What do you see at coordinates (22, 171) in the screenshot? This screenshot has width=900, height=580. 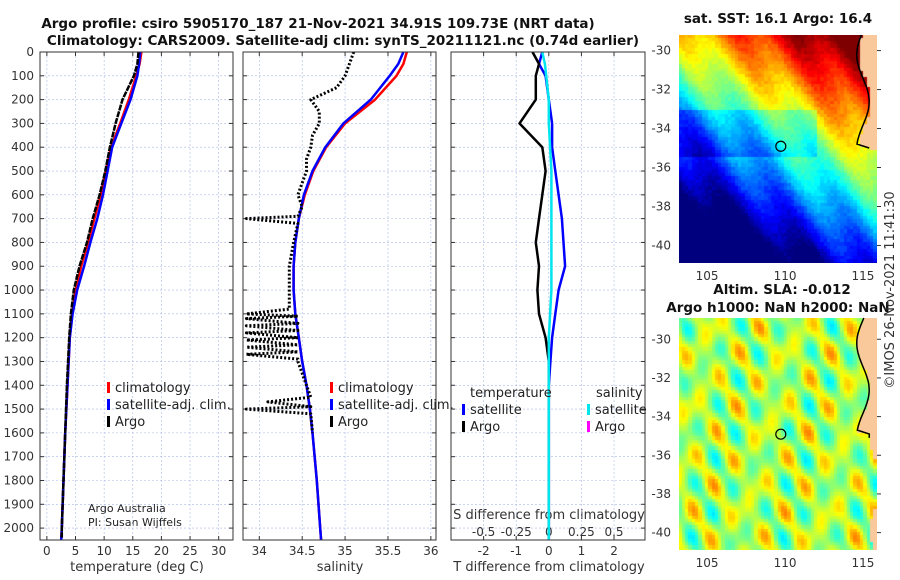 I see `depth-tick-label: 500` at bounding box center [22, 171].